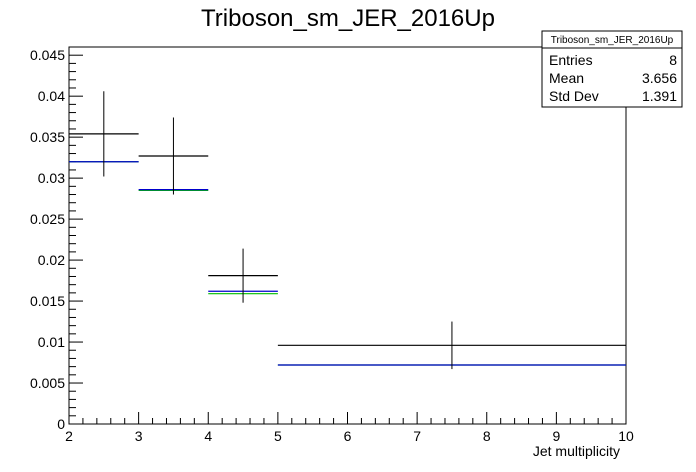  Describe the element at coordinates (51, 342) in the screenshot. I see `y-tick-label: 0.01` at that location.